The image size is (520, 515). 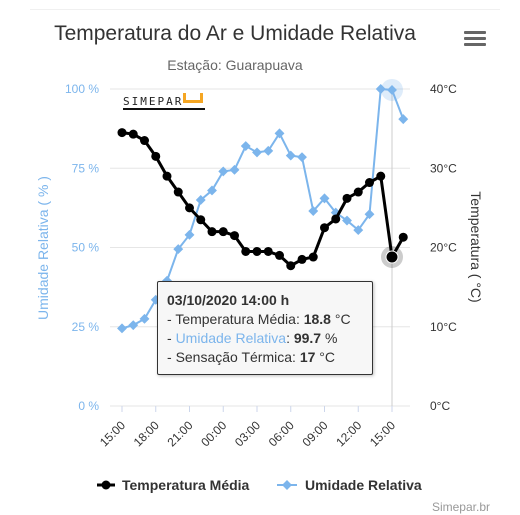 What do you see at coordinates (440, 406) in the screenshot?
I see `y-right-tick-label: 0°C` at bounding box center [440, 406].